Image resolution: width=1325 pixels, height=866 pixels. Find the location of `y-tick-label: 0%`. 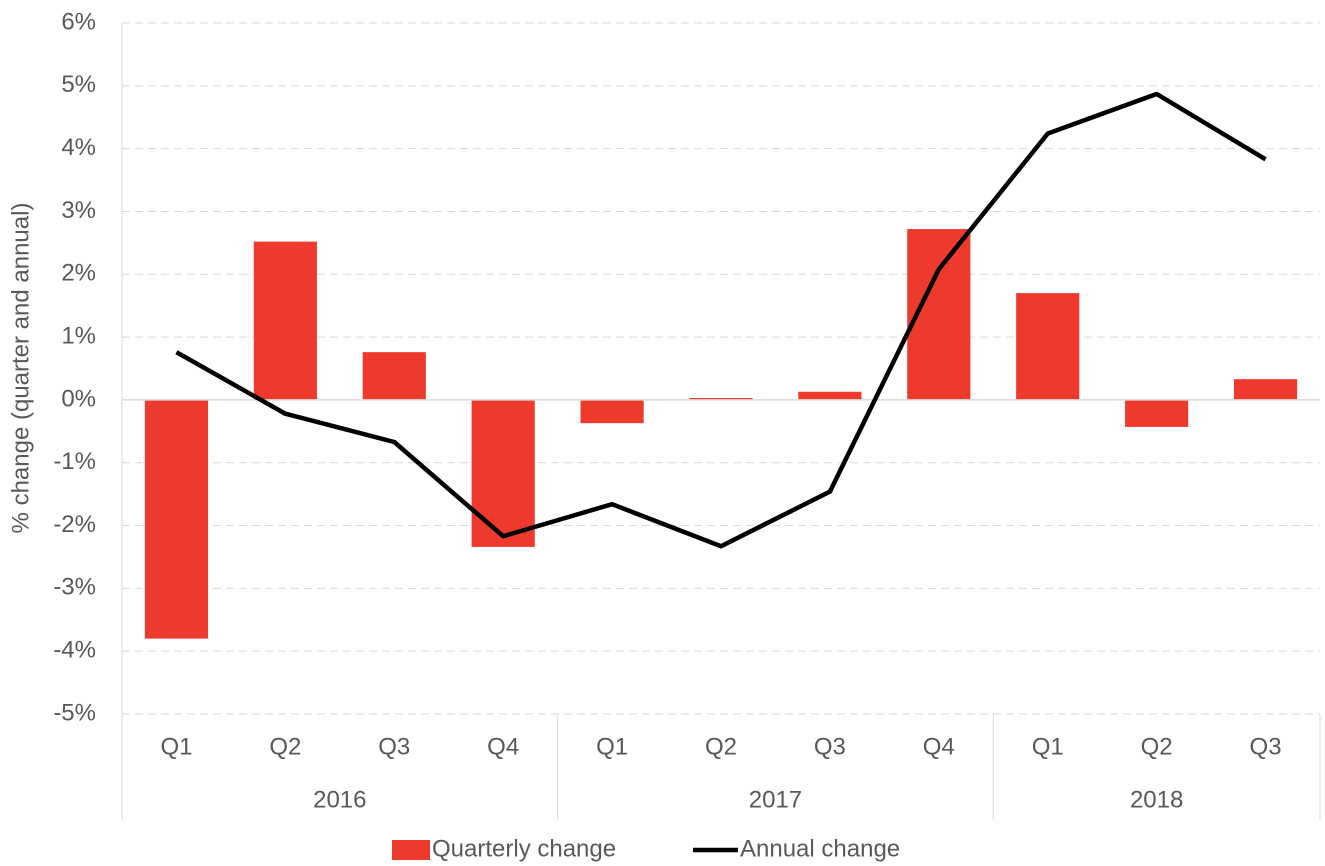

y-tick-label: 0% is located at coordinates (78, 398).